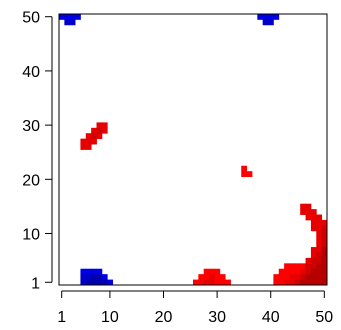 The image size is (341, 330). I want to click on x-axis: 1 10 20 30 40 50, so click(195, 308).